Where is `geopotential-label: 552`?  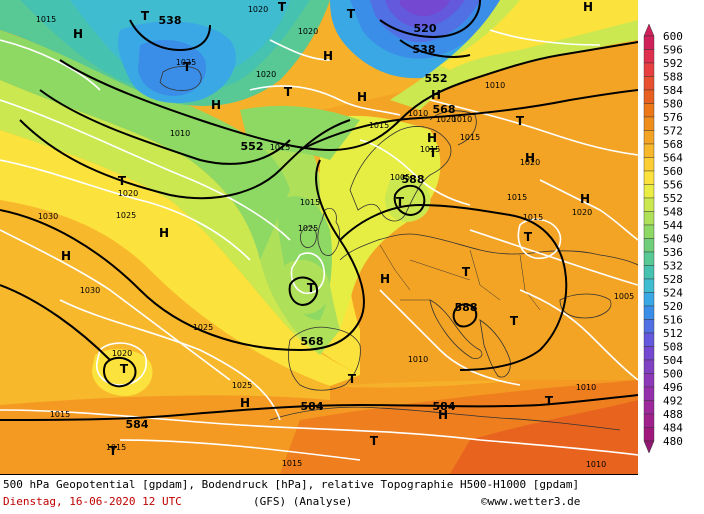
geopotential-label: 552 is located at coordinates (436, 78).